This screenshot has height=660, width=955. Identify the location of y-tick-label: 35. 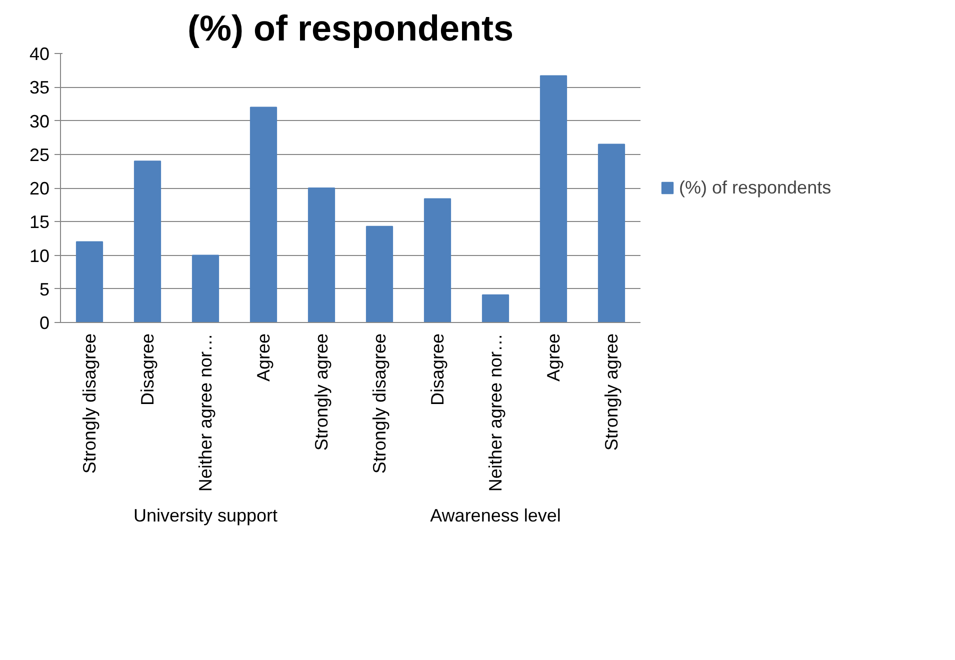
(39, 88).